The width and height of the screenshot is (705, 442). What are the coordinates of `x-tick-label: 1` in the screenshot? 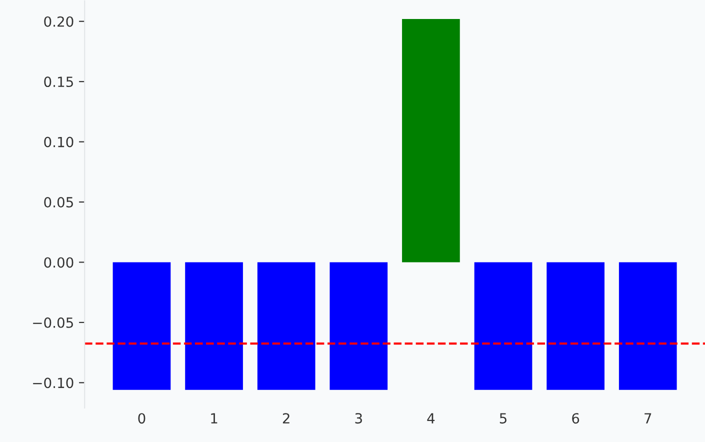 It's located at (214, 418).